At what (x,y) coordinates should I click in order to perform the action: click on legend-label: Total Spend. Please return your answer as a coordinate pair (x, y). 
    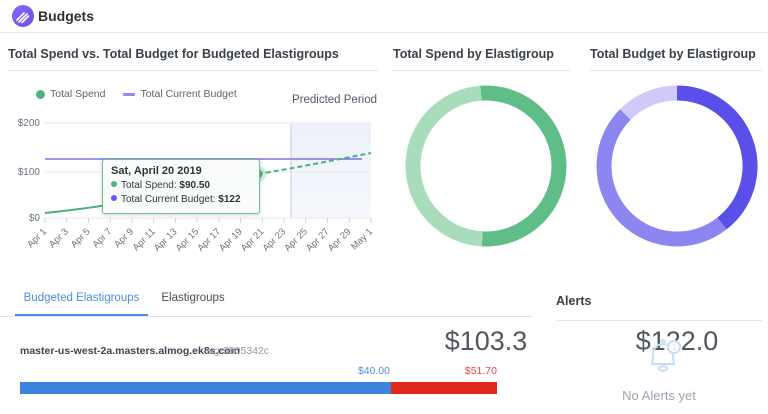
    Looking at the image, I should click on (78, 94).